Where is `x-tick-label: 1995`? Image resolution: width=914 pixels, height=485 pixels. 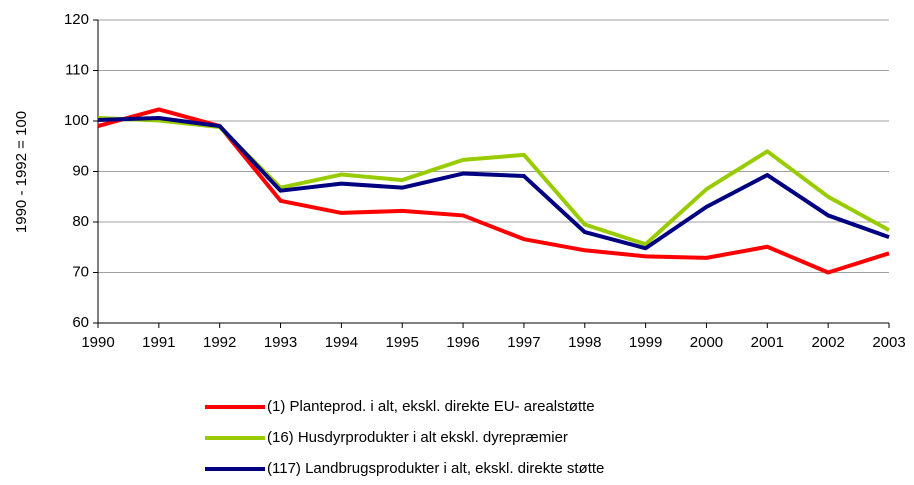 x-tick-label: 1995 is located at coordinates (402, 342).